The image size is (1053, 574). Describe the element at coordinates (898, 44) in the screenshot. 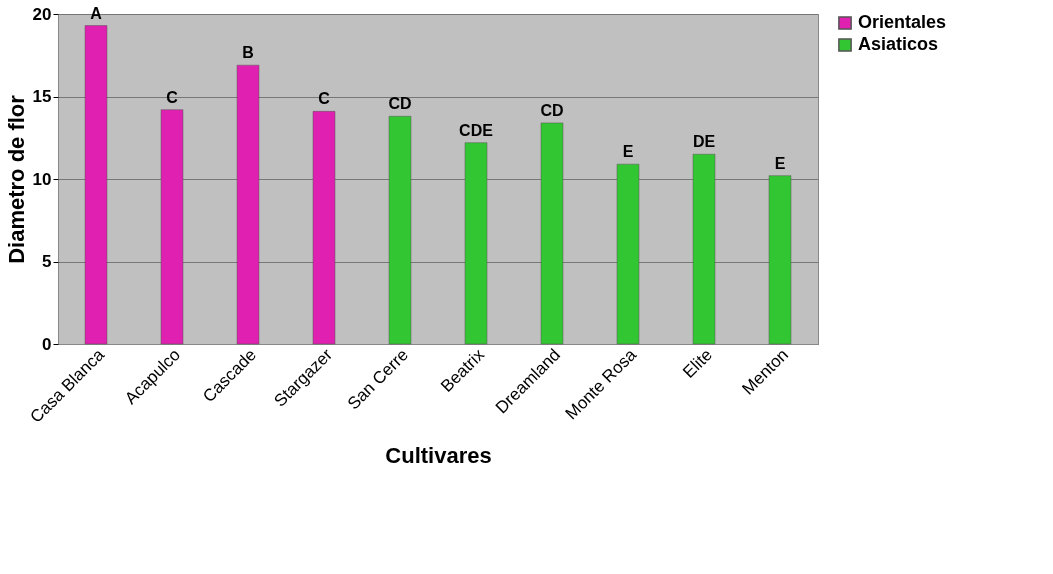

I see `legend-label: Asiaticos` at that location.